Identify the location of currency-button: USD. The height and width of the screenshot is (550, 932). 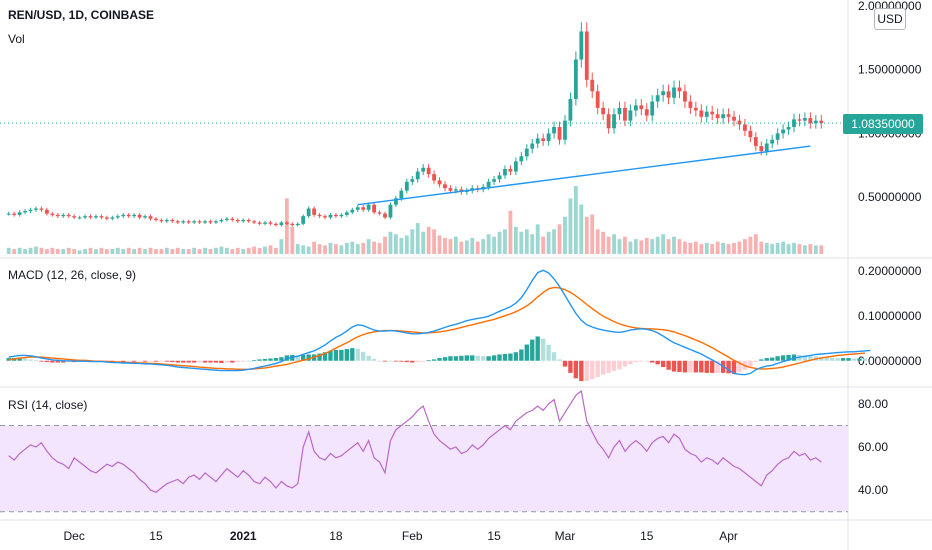
(890, 19).